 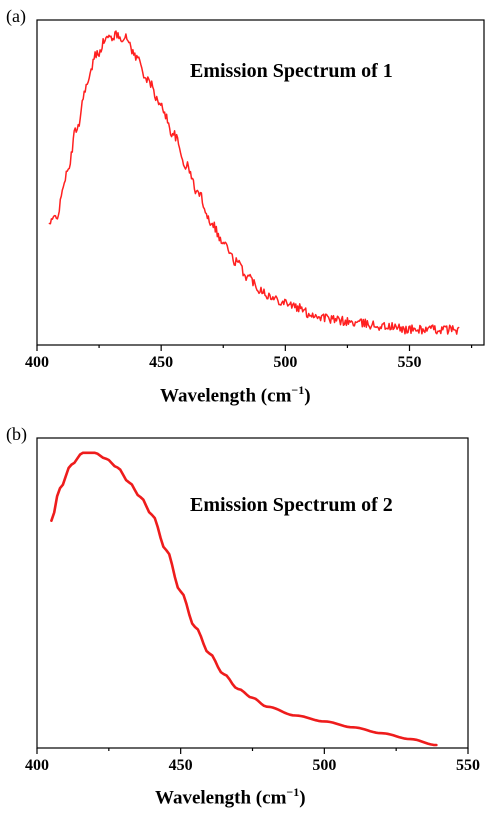 I want to click on chart-annotation: Emission Spectrum of 1, so click(x=291, y=71).